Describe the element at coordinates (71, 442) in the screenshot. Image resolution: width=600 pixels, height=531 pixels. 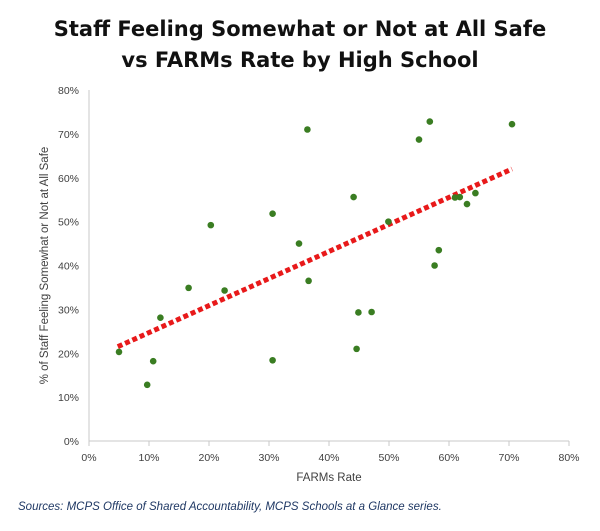
I see `y-tick-label: 0%` at that location.